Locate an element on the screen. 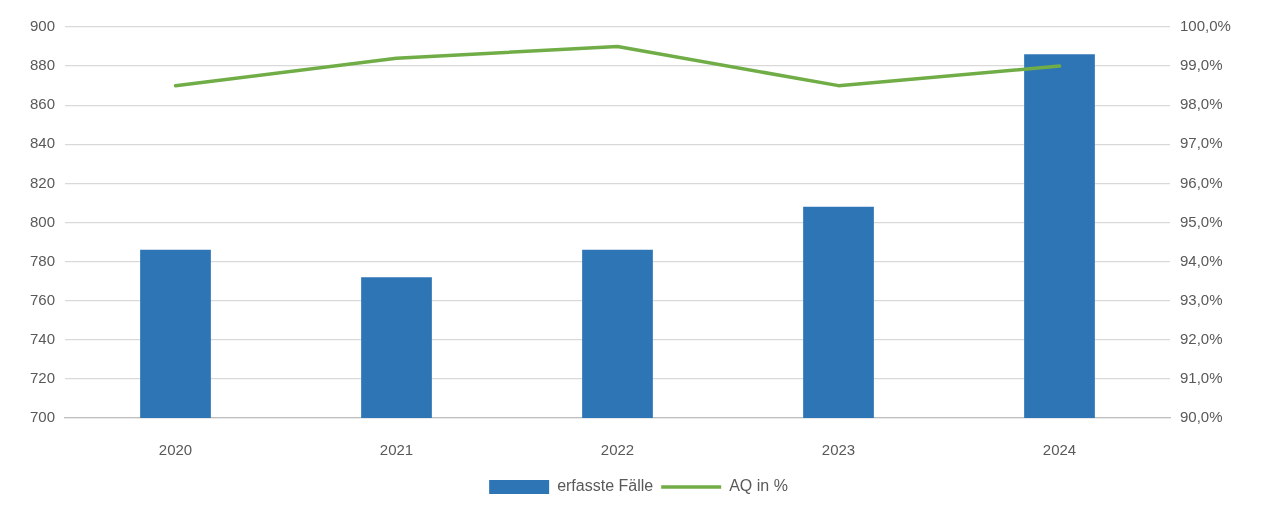  x-tick-label: 2024 is located at coordinates (1059, 450).